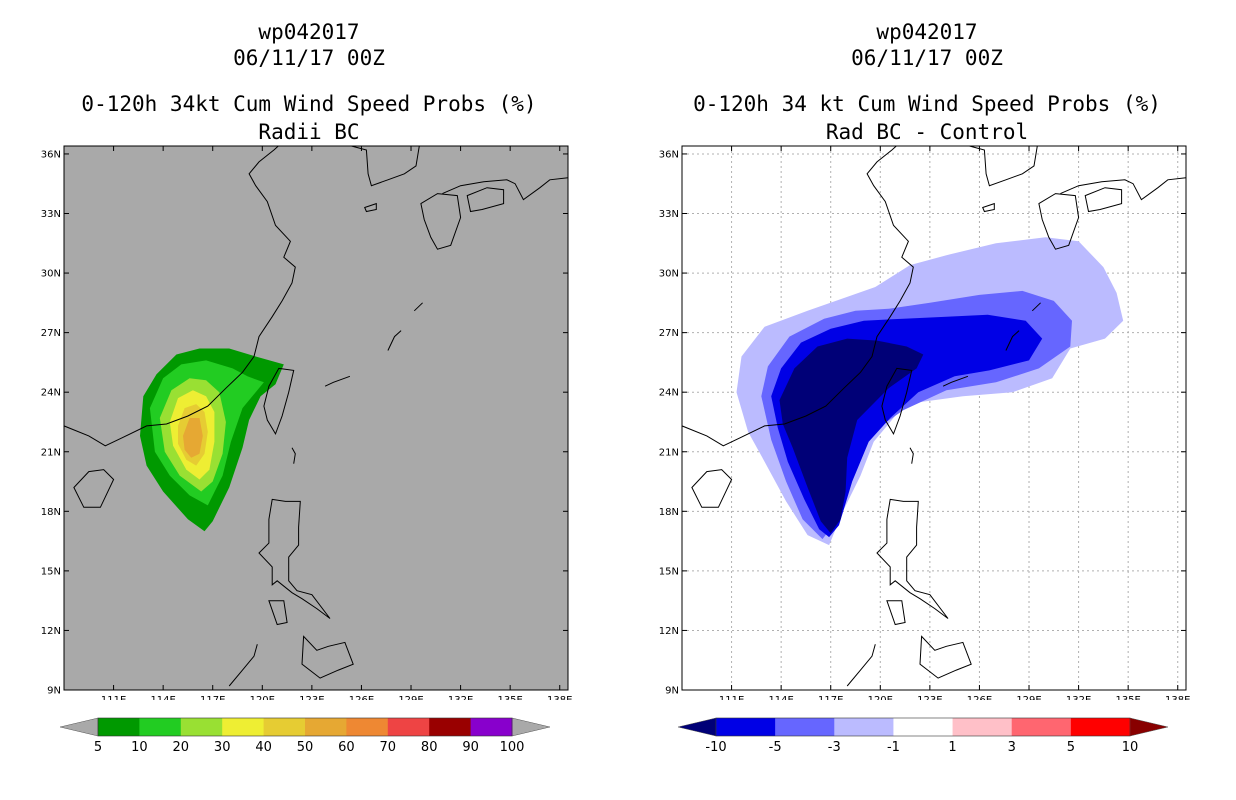 Image resolution: width=1236 pixels, height=800 pixels. Describe the element at coordinates (294, 558) in the screenshot. I see `luzon-coast` at that location.